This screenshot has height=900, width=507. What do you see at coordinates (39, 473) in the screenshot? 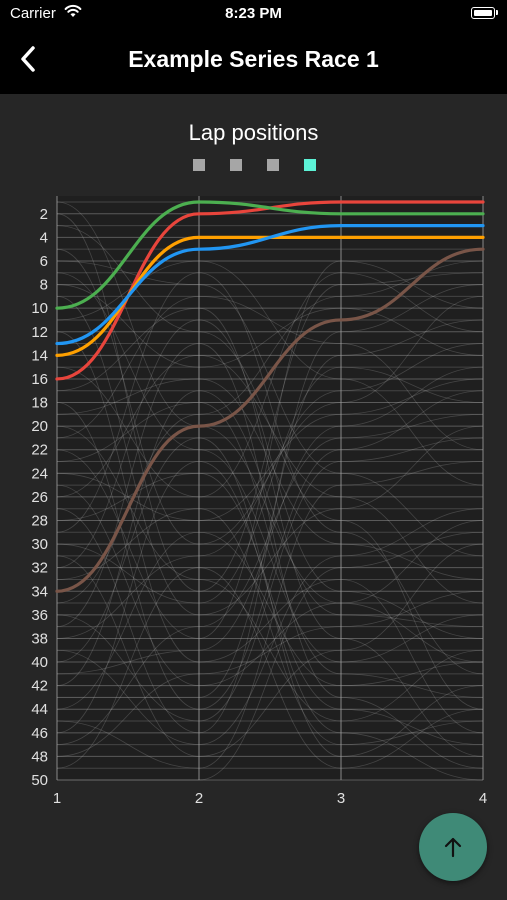
I see `y-tick-label: 24` at bounding box center [39, 473].